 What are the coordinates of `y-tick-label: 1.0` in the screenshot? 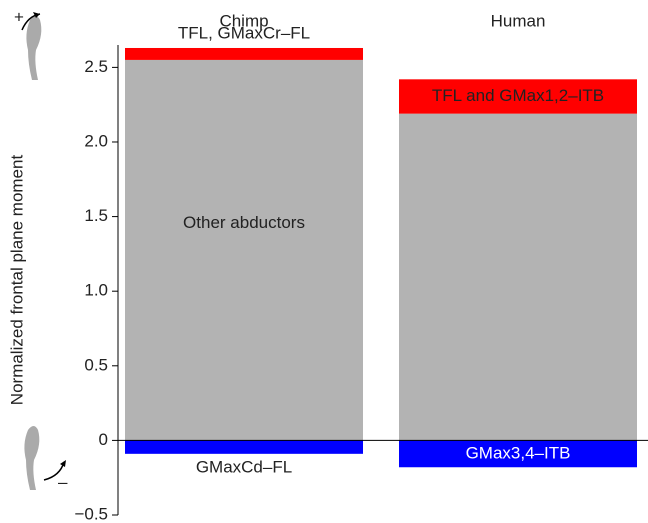 It's located at (96, 290).